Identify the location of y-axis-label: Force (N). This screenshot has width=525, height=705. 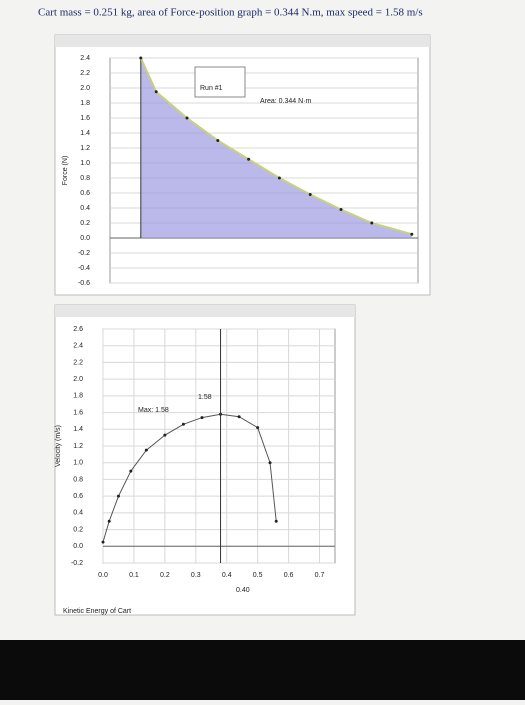
(65, 171).